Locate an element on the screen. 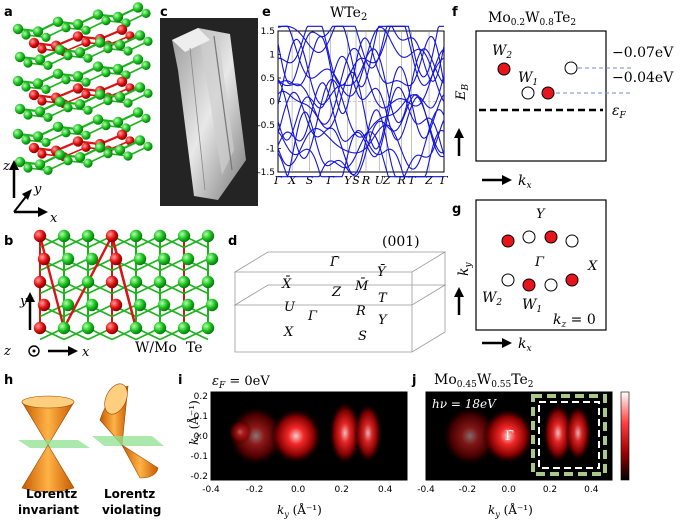 The height and width of the screenshot is (526, 680). weyl-point-w2-red is located at coordinates (504, 69).